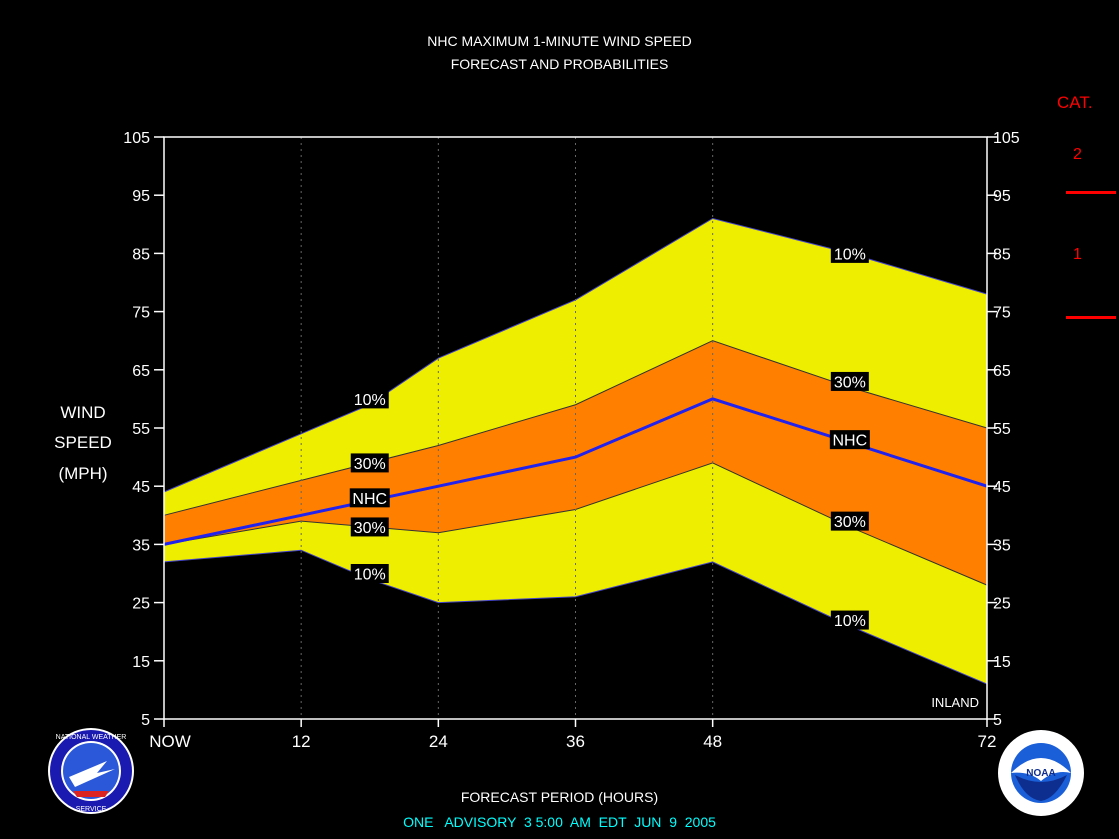  I want to click on chart-subtitle: FORECAST AND PROBABILITIES, so click(559, 64).